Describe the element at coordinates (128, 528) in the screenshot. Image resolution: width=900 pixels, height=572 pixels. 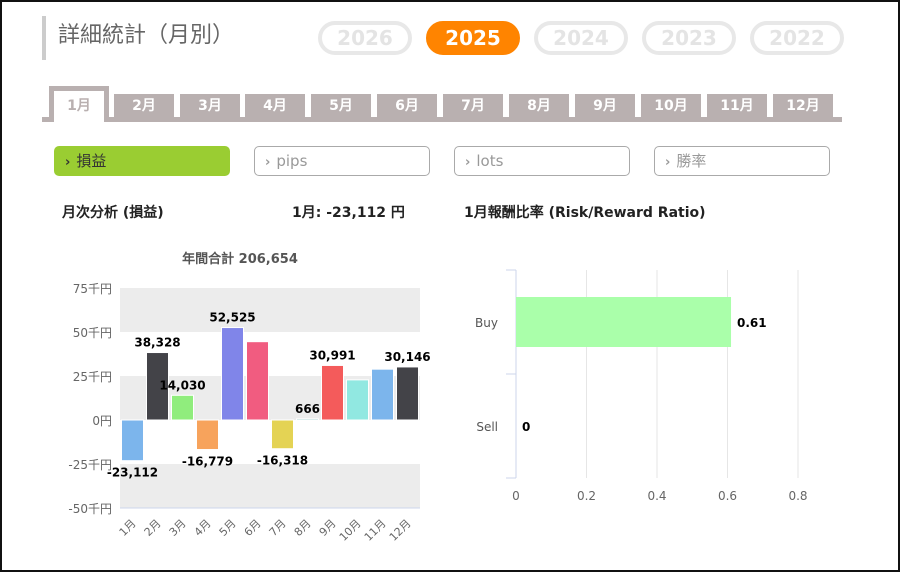
I see `x-tick-label: 1月` at that location.